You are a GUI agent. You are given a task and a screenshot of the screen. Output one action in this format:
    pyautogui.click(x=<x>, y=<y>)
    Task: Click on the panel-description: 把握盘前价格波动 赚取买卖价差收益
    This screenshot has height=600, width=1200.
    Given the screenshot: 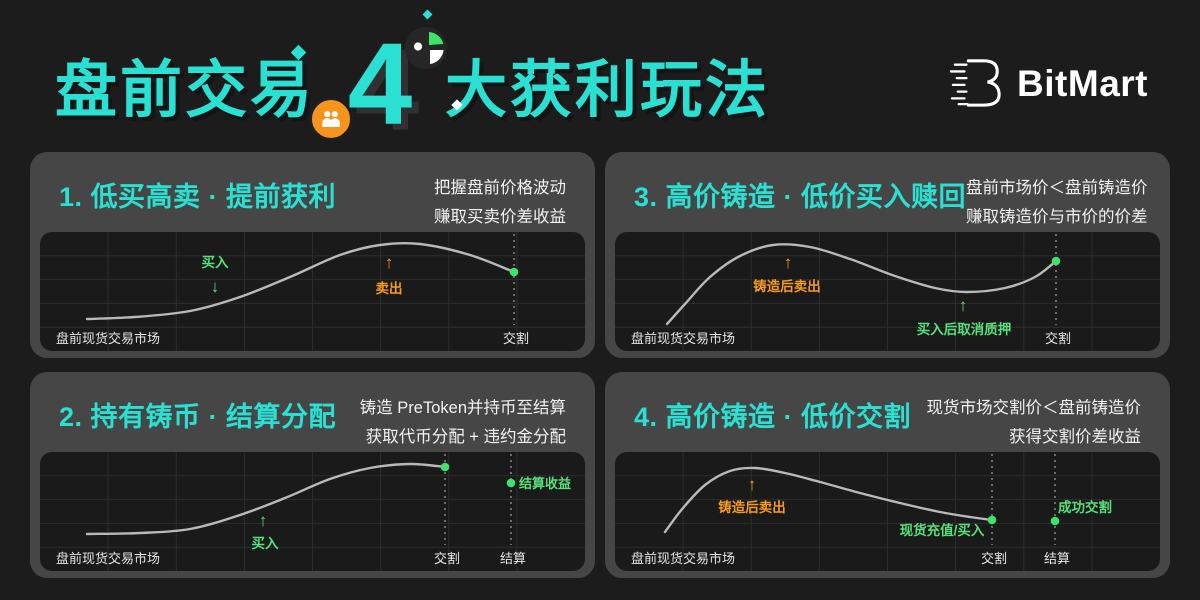 What is the action you would take?
    pyautogui.click(x=500, y=203)
    